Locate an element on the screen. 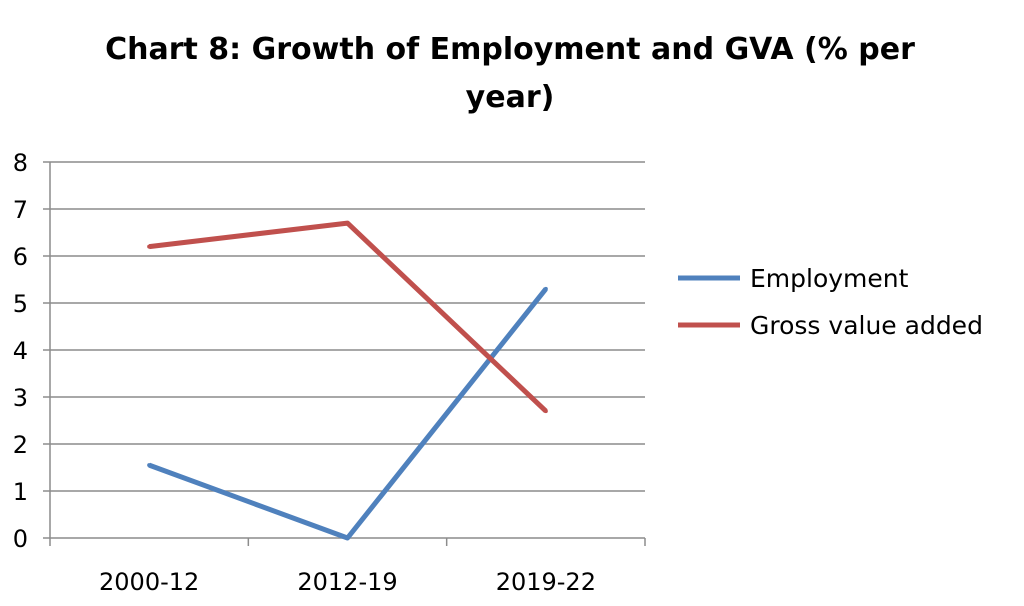 The image size is (1024, 606). y-tick-label: 1 is located at coordinates (20, 492).